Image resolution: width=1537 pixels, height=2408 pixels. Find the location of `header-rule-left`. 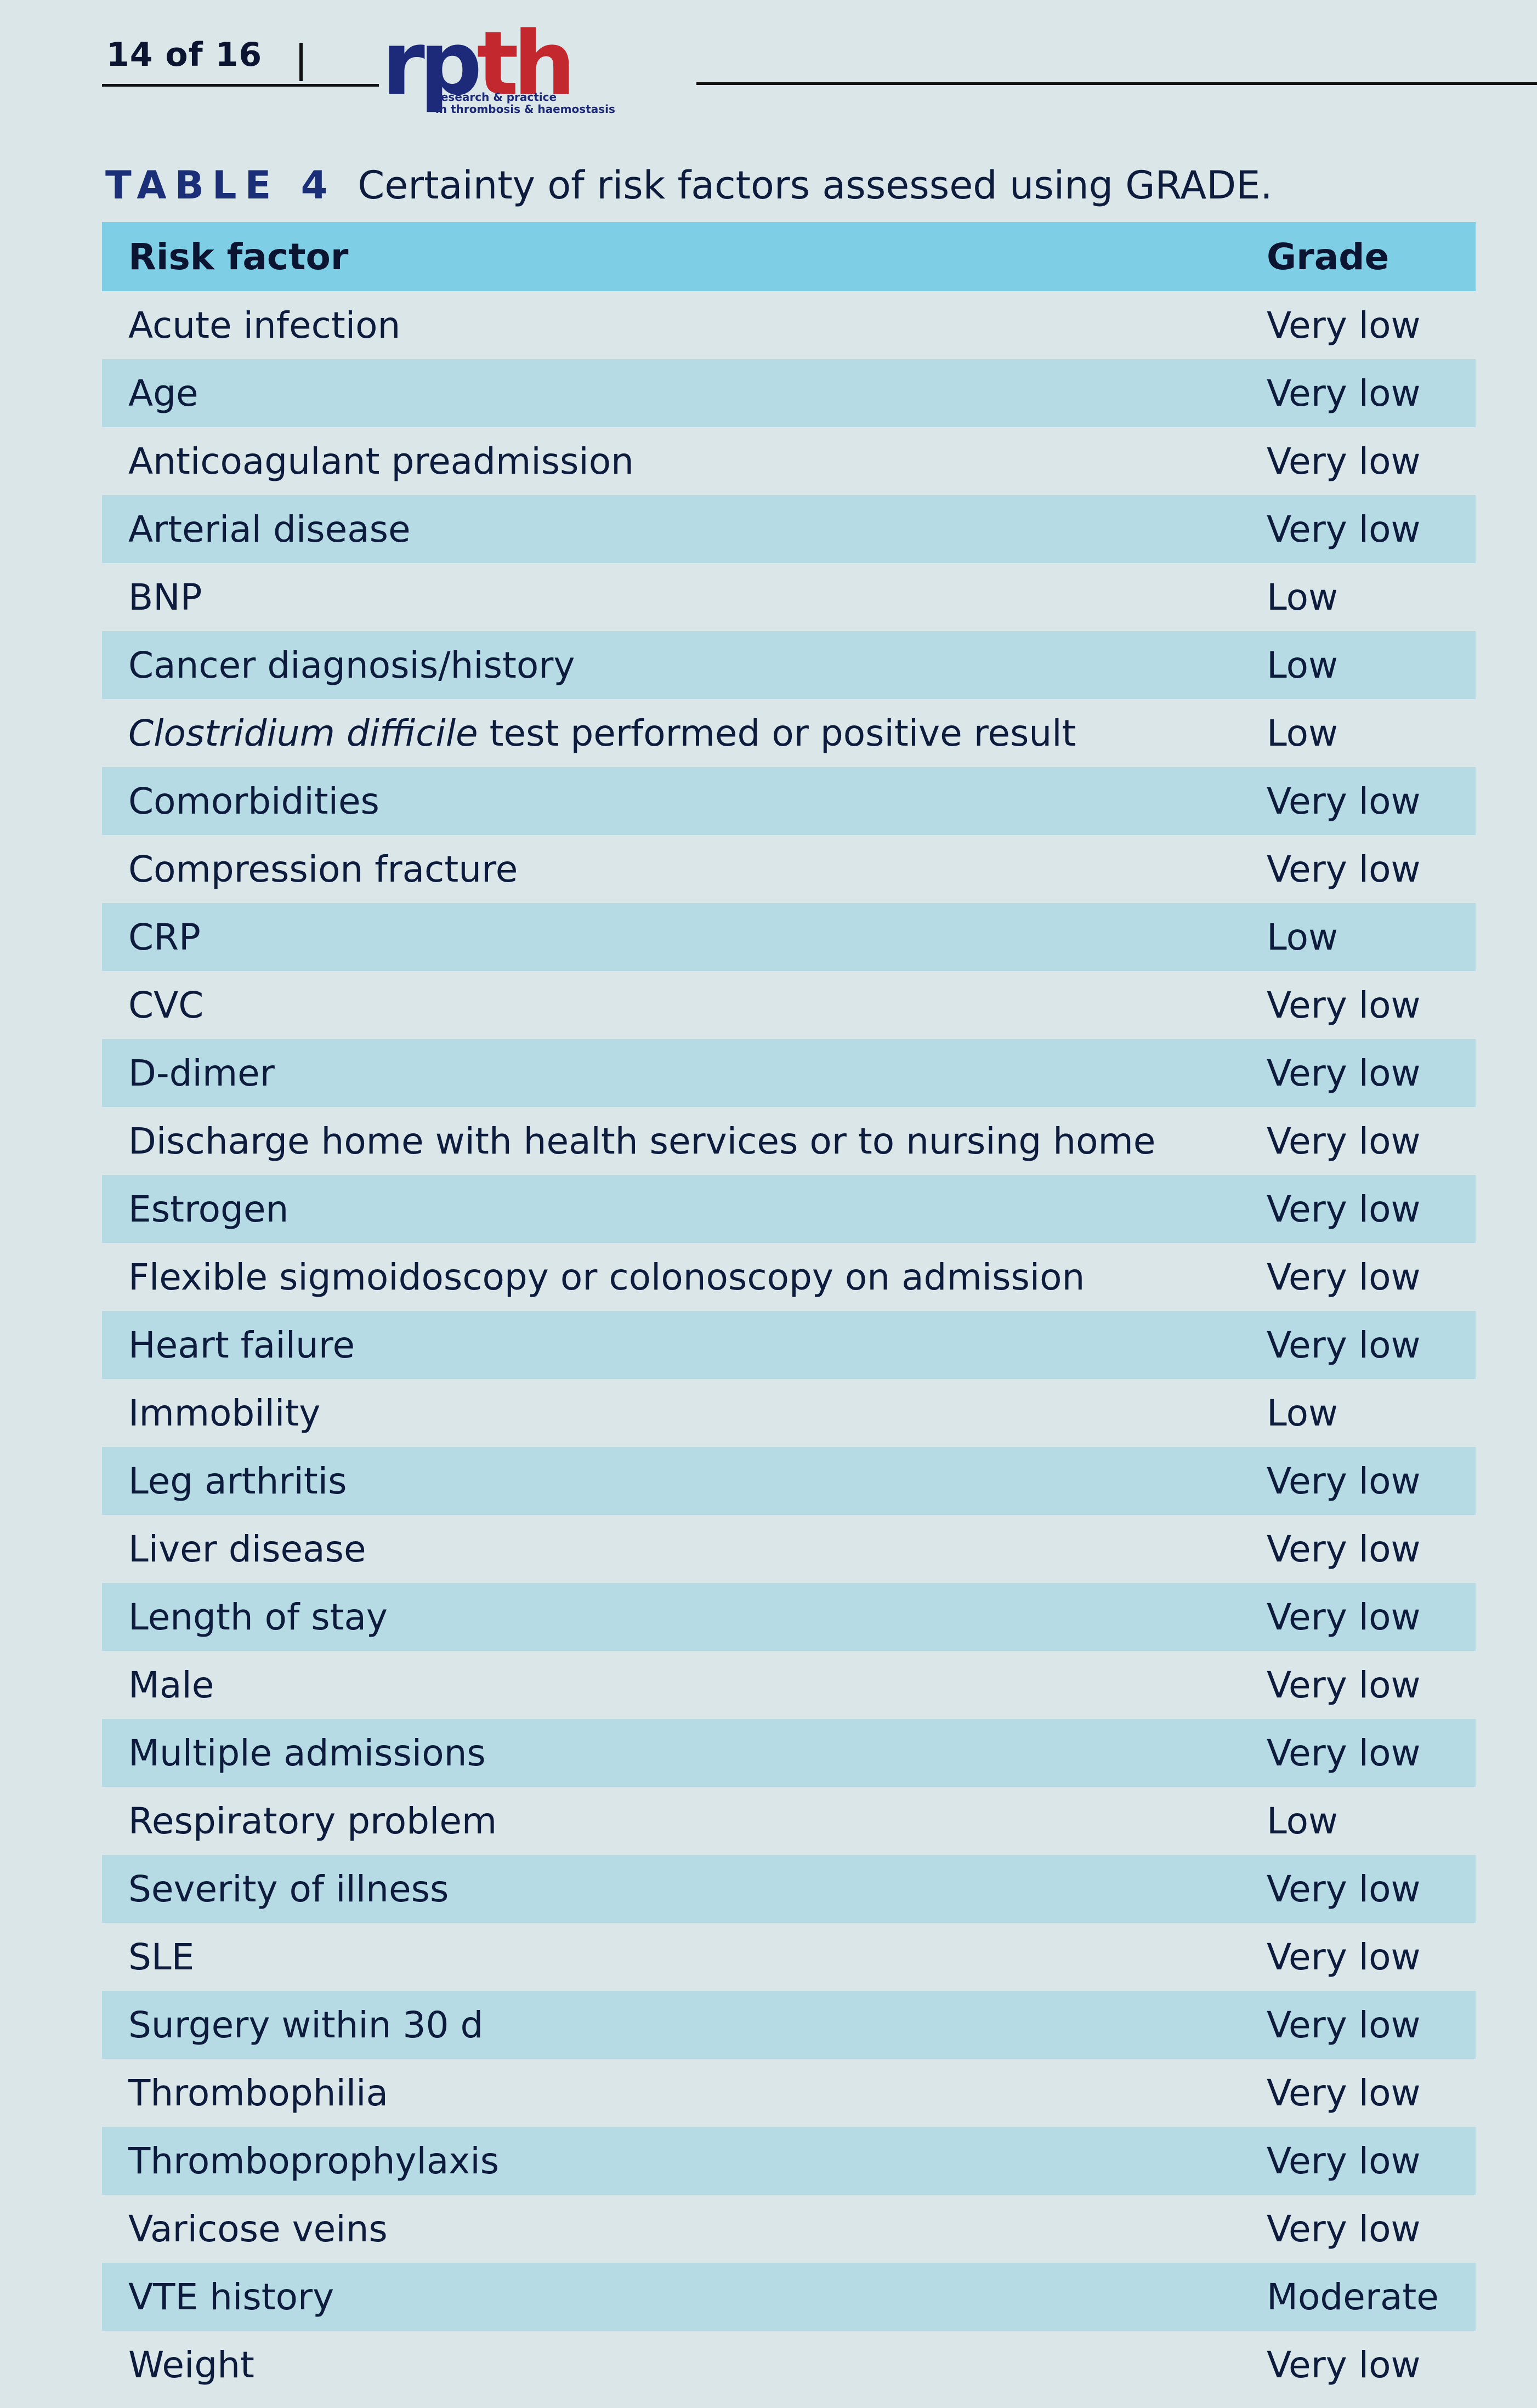

header-rule-left is located at coordinates (240, 85).